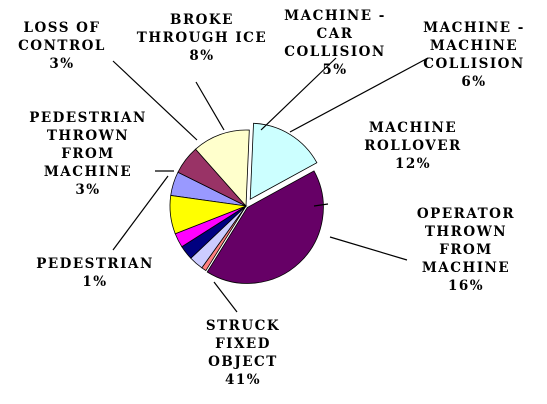 This screenshot has width=547, height=404. I want to click on slice-percent-3: 16%, so click(466, 286).